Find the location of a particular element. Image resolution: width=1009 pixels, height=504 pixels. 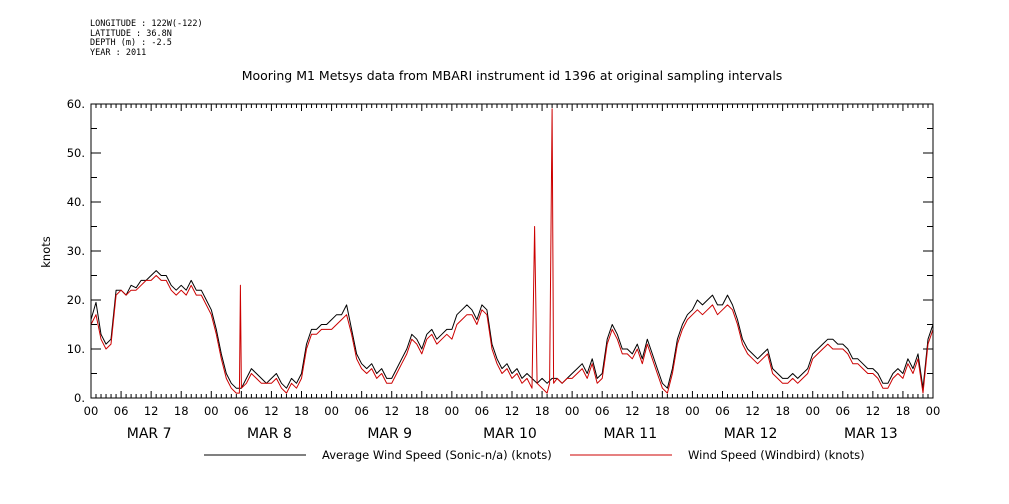

x-day-label: MAR 7 is located at coordinates (149, 434).